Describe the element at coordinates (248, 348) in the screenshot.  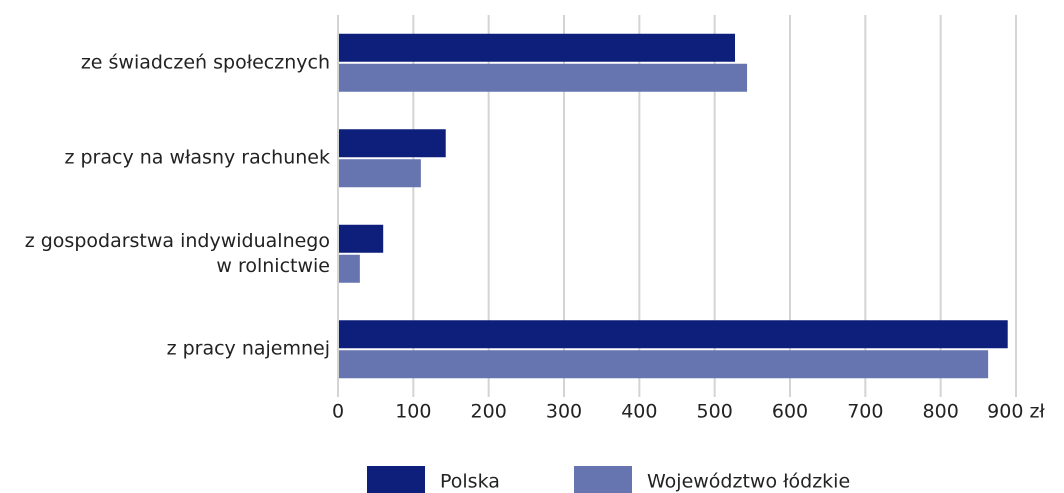
I see `y-tick-label: z pracy najemnej` at that location.